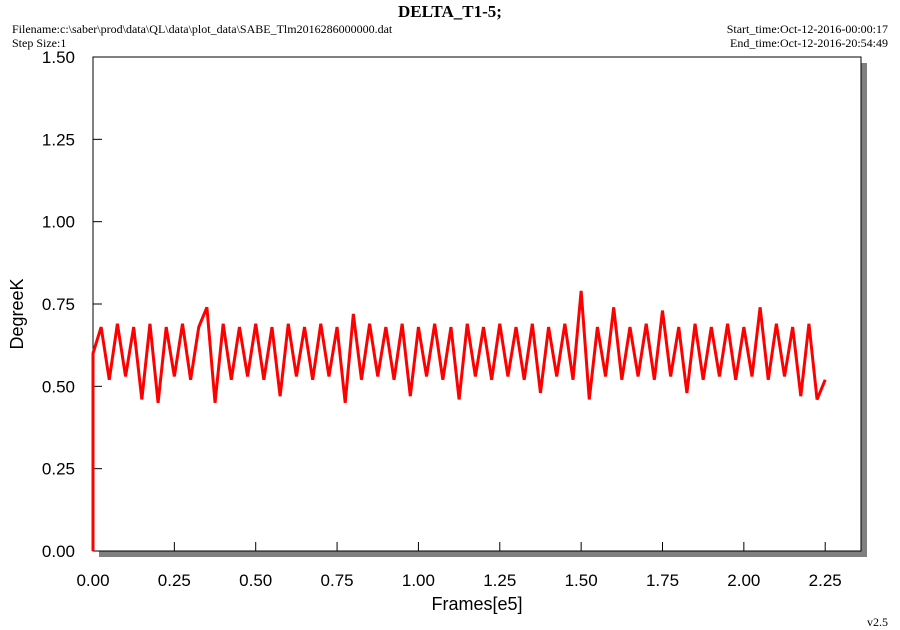 The height and width of the screenshot is (630, 900). Describe the element at coordinates (174, 580) in the screenshot. I see `x-tick-label: 0.25` at that location.